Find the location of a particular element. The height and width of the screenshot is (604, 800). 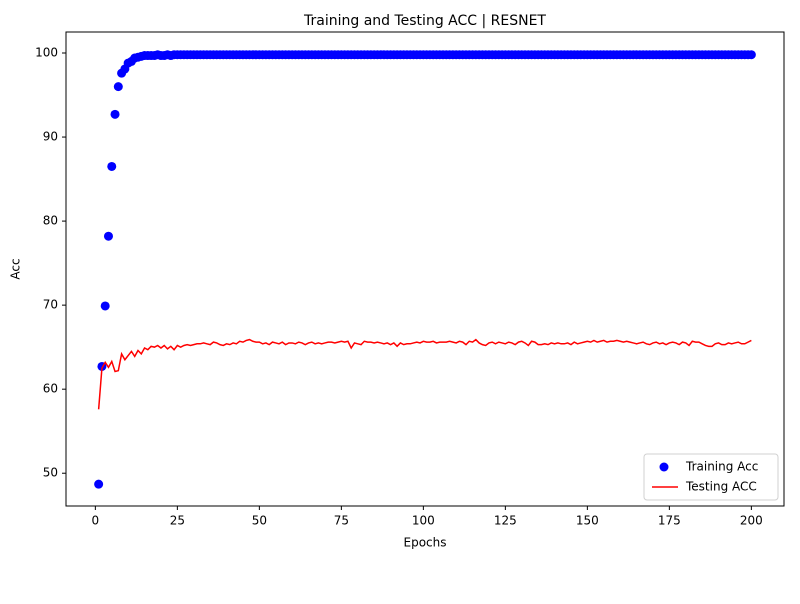

x-tick-label: 175 is located at coordinates (669, 521).